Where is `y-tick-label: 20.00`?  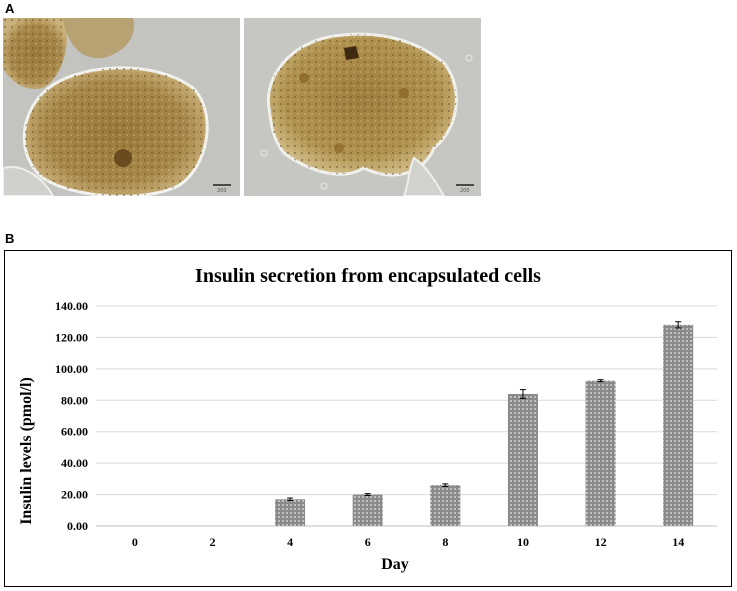
y-tick-label: 20.00 is located at coordinates (74, 495).